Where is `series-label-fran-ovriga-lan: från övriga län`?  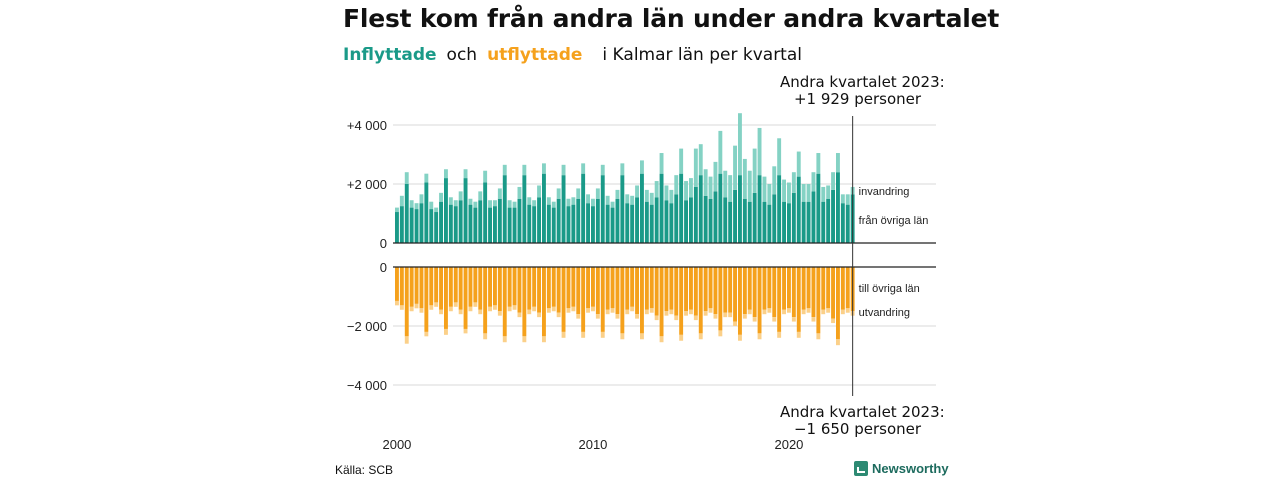
series-label-fran-ovriga-lan: från övriga län is located at coordinates (894, 221).